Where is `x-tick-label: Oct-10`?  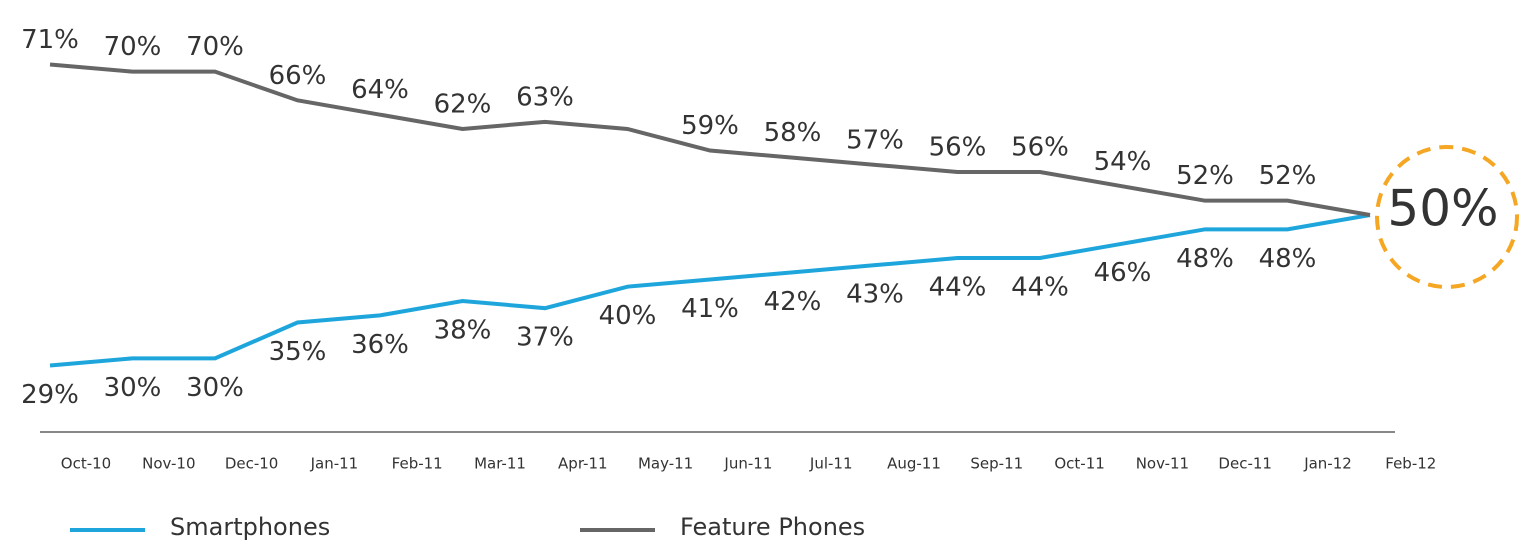 x-tick-label: Oct-10 is located at coordinates (86, 464).